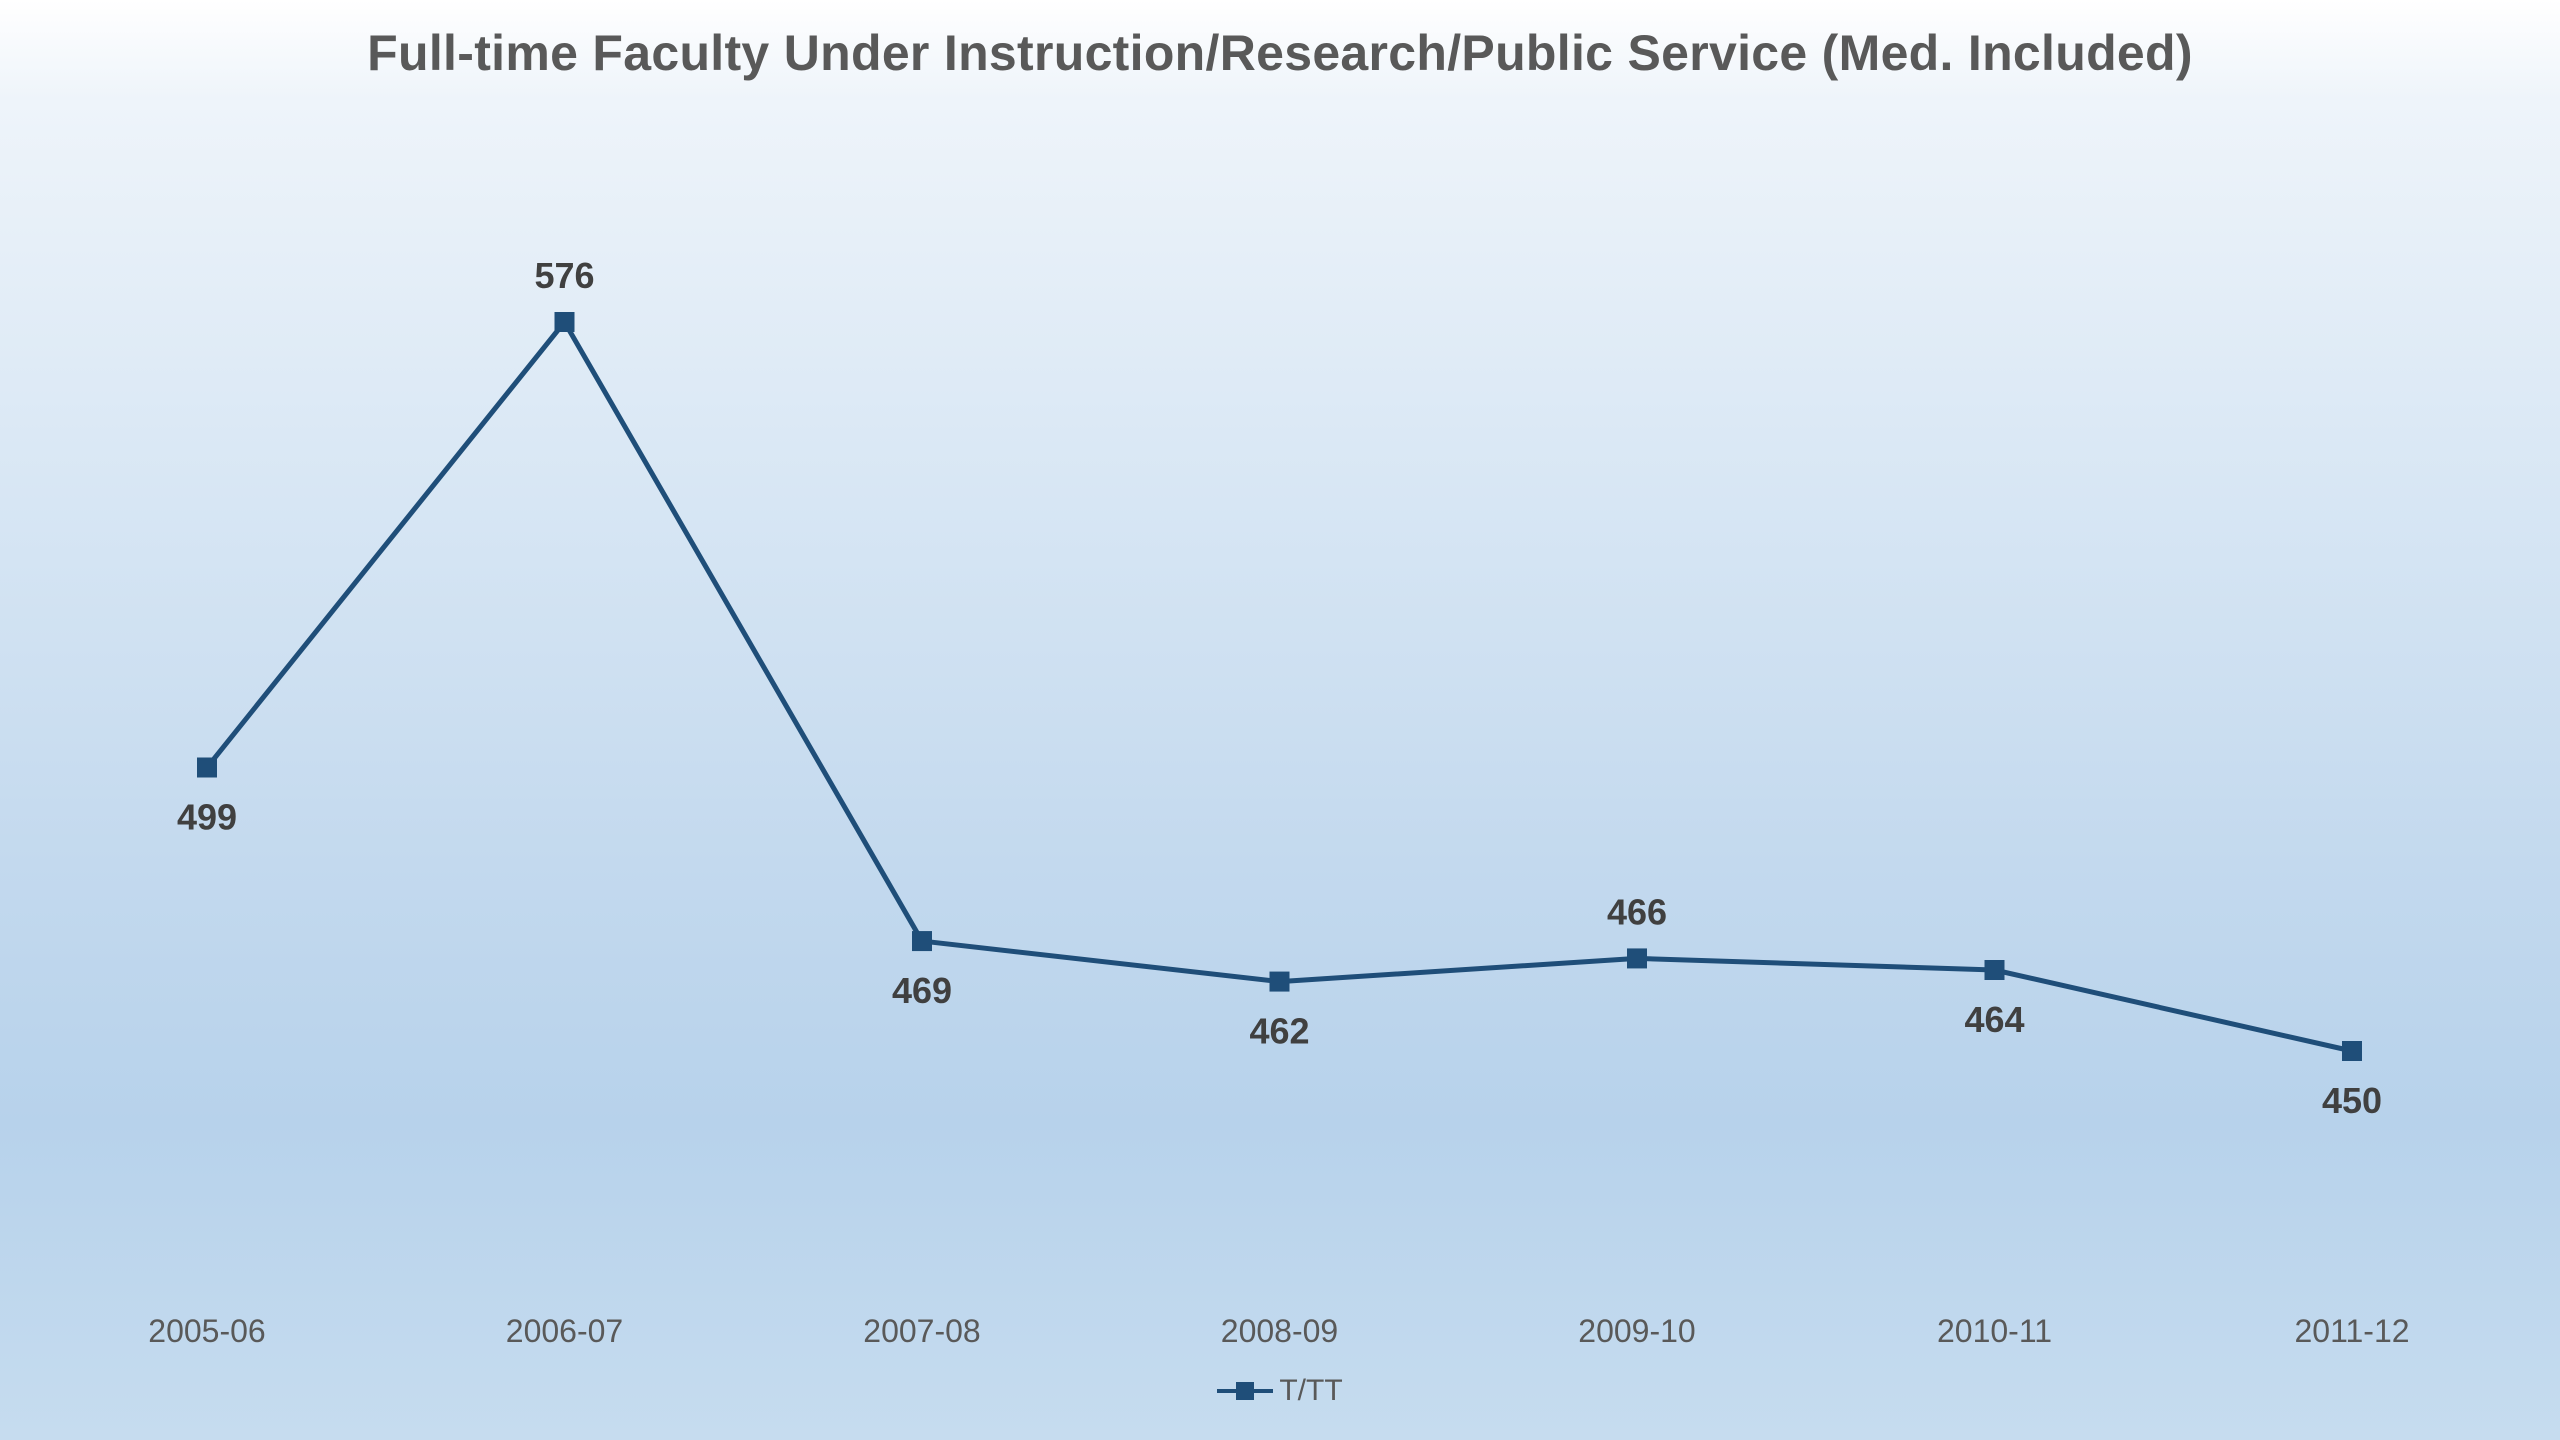  What do you see at coordinates (2352, 1100) in the screenshot?
I see `data-label: 450` at bounding box center [2352, 1100].